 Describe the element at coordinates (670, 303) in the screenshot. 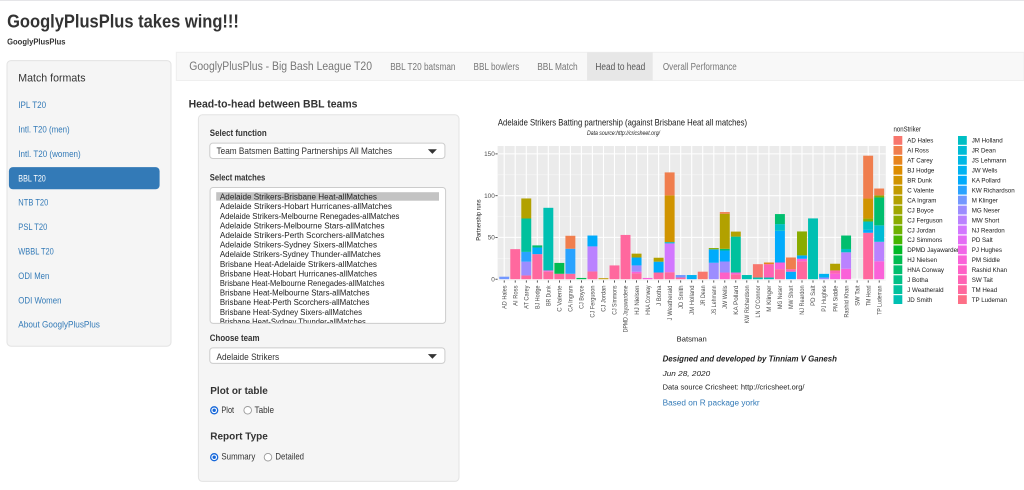

I see `svg-text: J Weatherald` at that location.